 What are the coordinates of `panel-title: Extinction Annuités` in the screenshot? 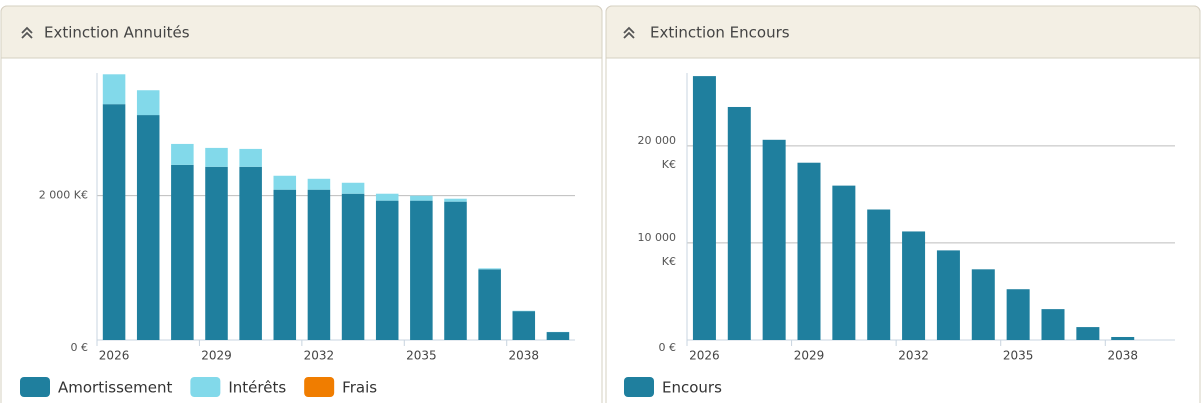 It's located at (117, 33).